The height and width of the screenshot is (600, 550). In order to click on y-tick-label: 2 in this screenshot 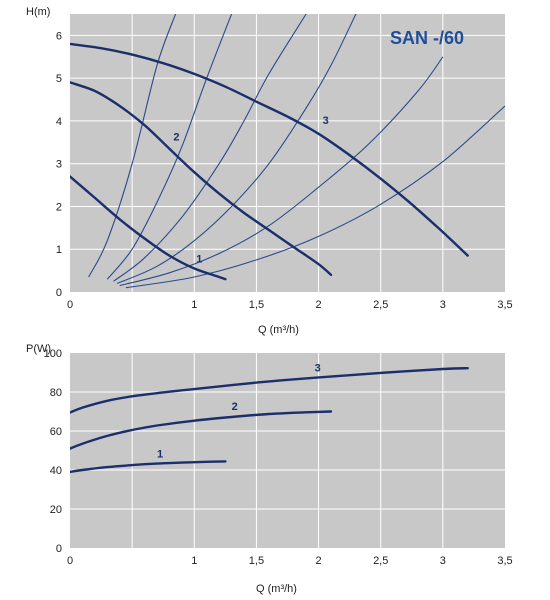, I will do `click(59, 207)`.